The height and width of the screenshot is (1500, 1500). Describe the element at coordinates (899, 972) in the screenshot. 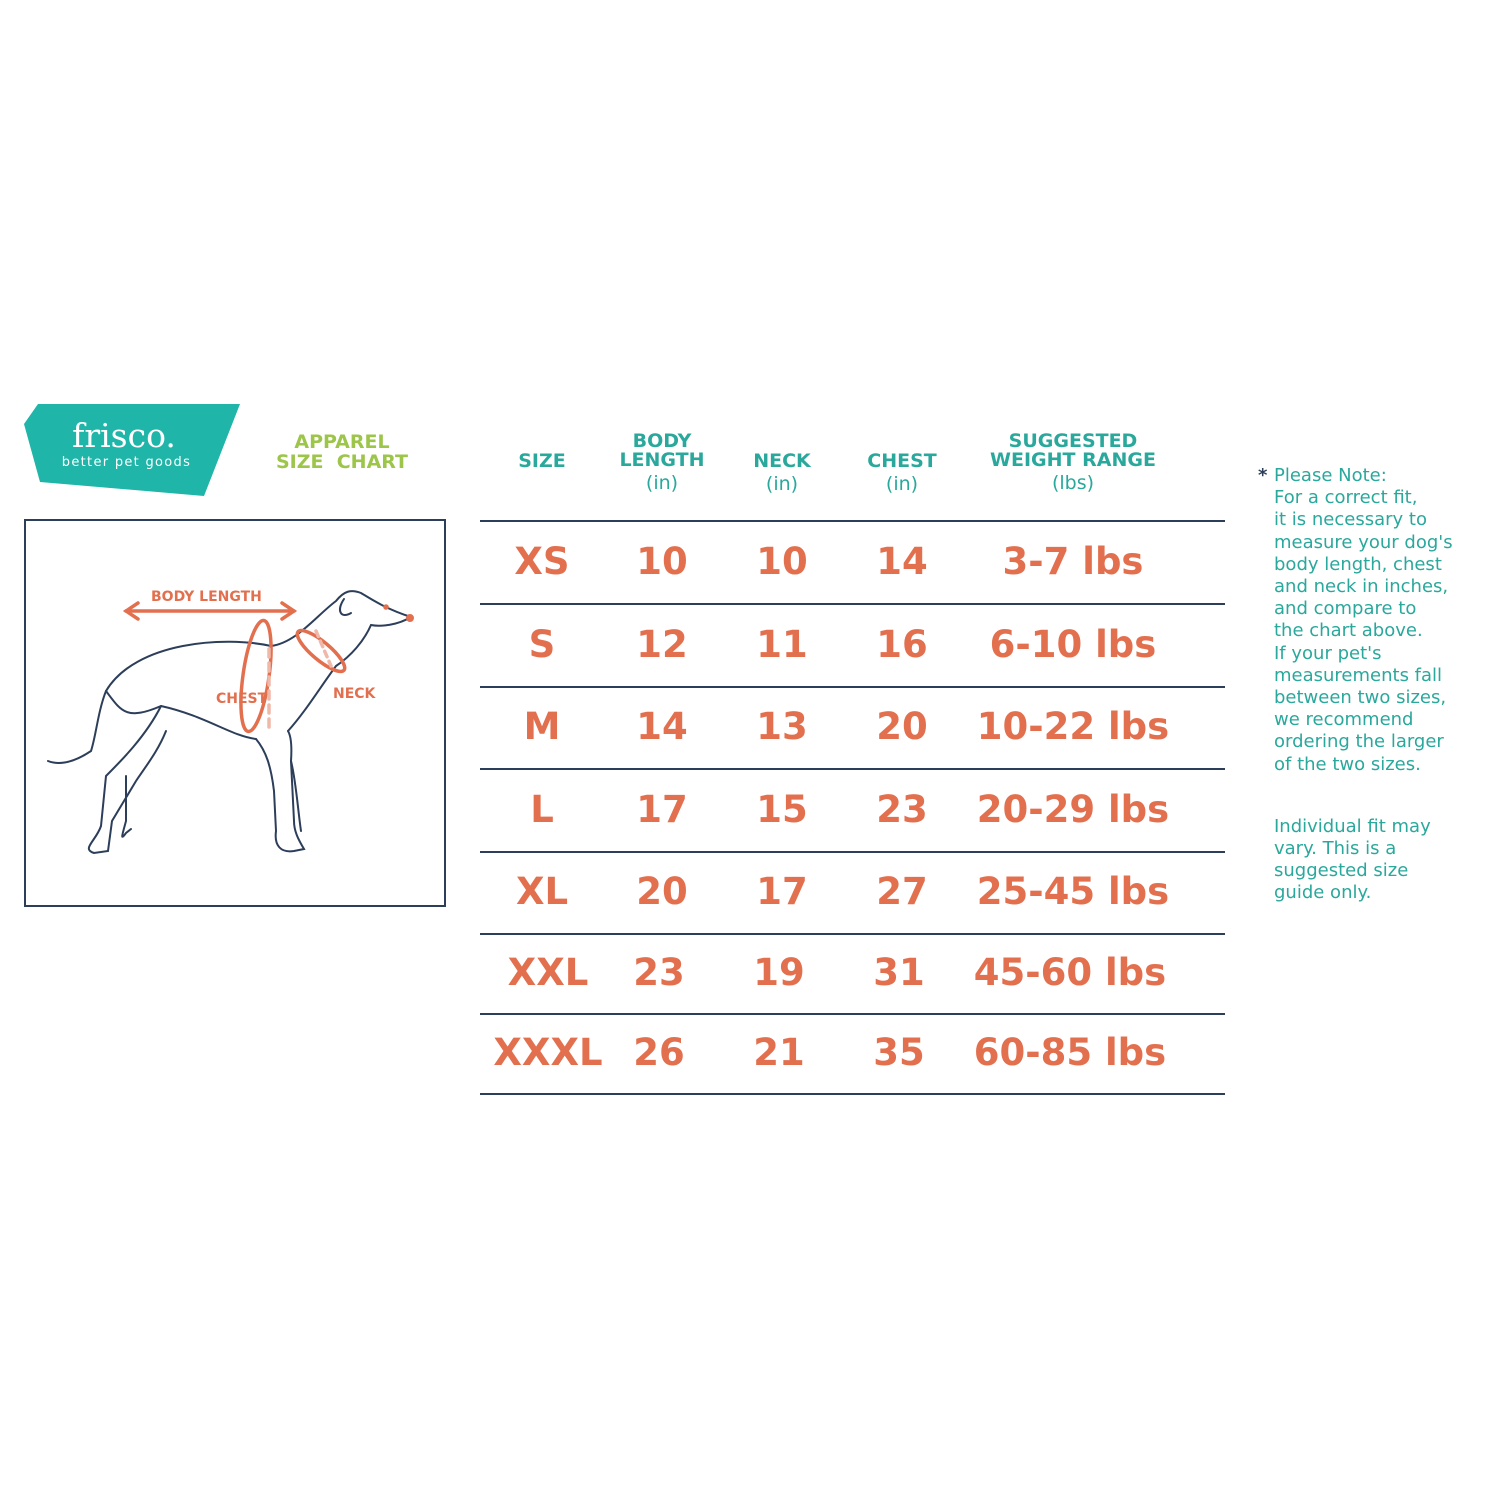

I see `value-cell: 31` at that location.